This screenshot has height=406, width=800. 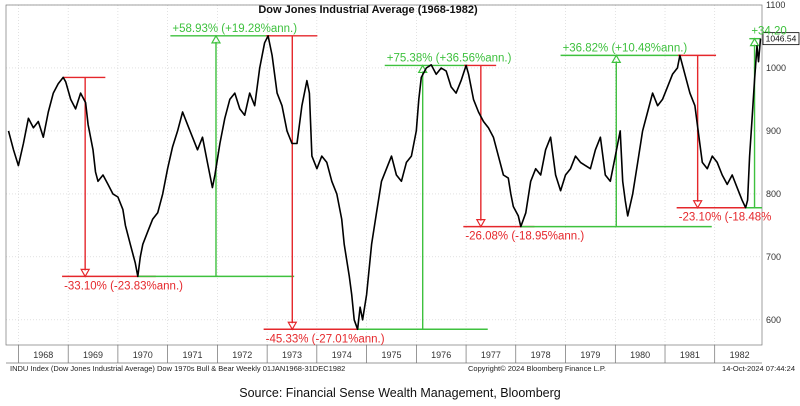 I want to click on x-tick-label: 1971, so click(x=192, y=355).